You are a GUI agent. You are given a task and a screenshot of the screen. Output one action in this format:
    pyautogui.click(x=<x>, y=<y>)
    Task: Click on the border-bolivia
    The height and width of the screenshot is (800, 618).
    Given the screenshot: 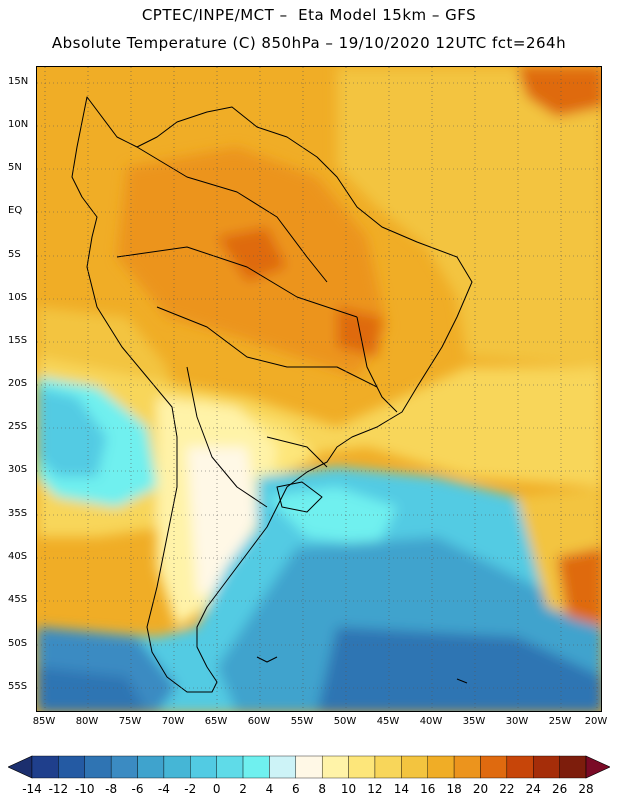 What is the action you would take?
    pyautogui.click(x=267, y=347)
    